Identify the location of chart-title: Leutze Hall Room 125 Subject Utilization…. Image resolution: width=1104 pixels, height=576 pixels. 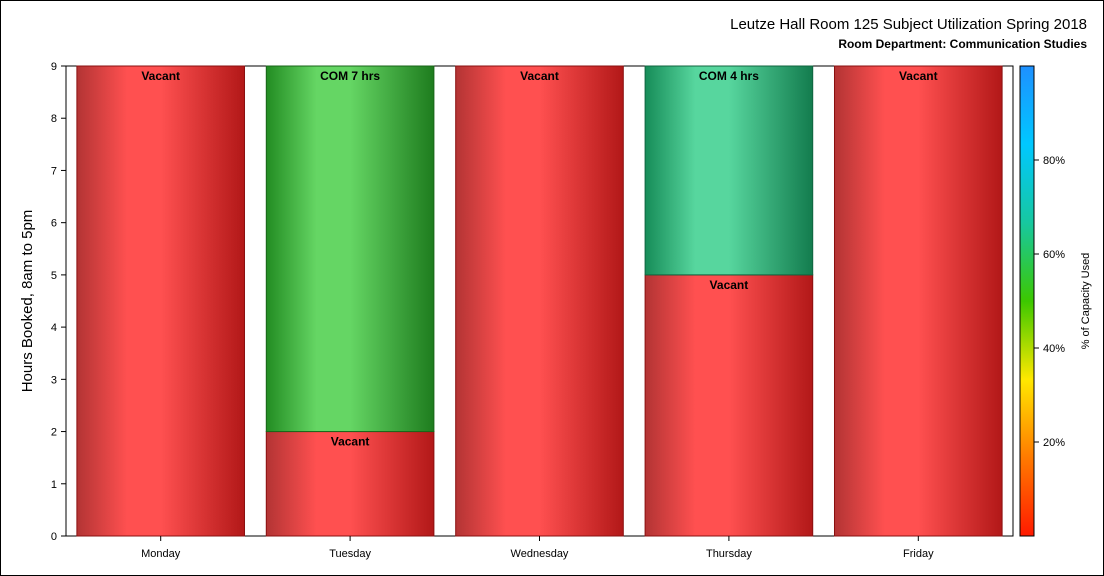
(908, 24).